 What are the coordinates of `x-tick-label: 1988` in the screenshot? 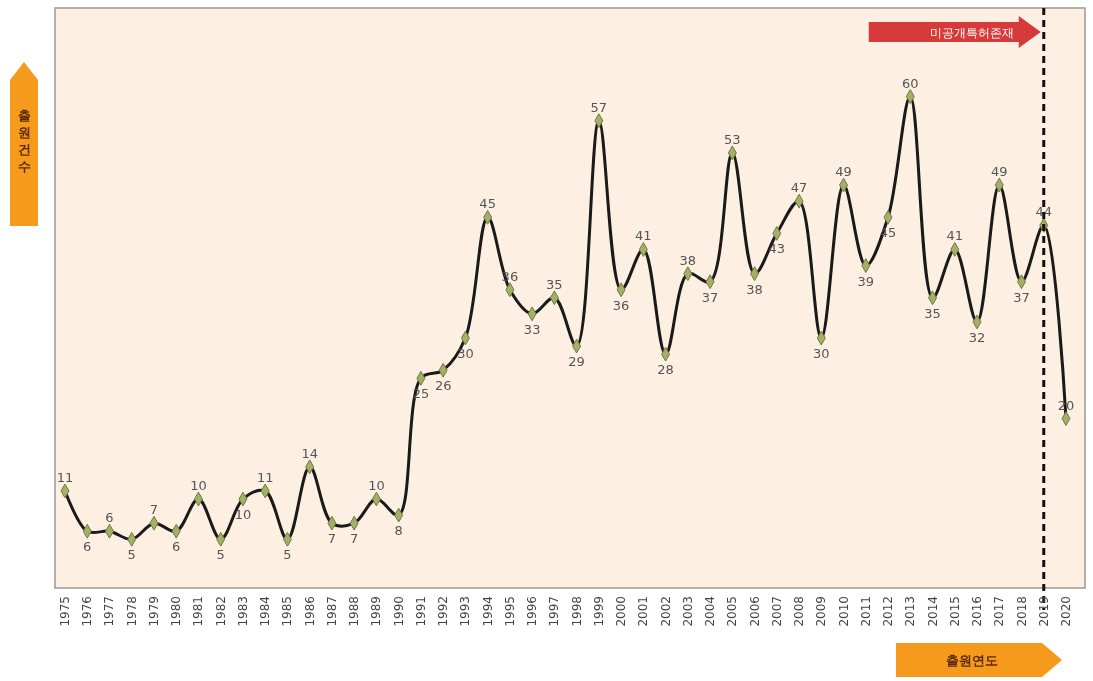 It's located at (354, 611).